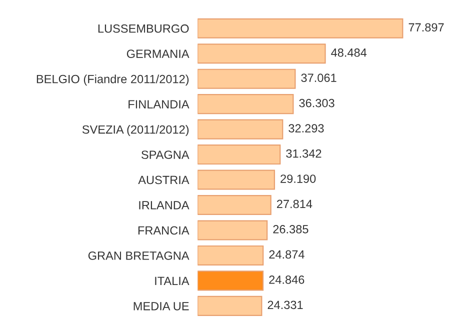 This screenshot has height=331, width=465. I want to click on y-tick-label: GERMANIA, so click(158, 54).